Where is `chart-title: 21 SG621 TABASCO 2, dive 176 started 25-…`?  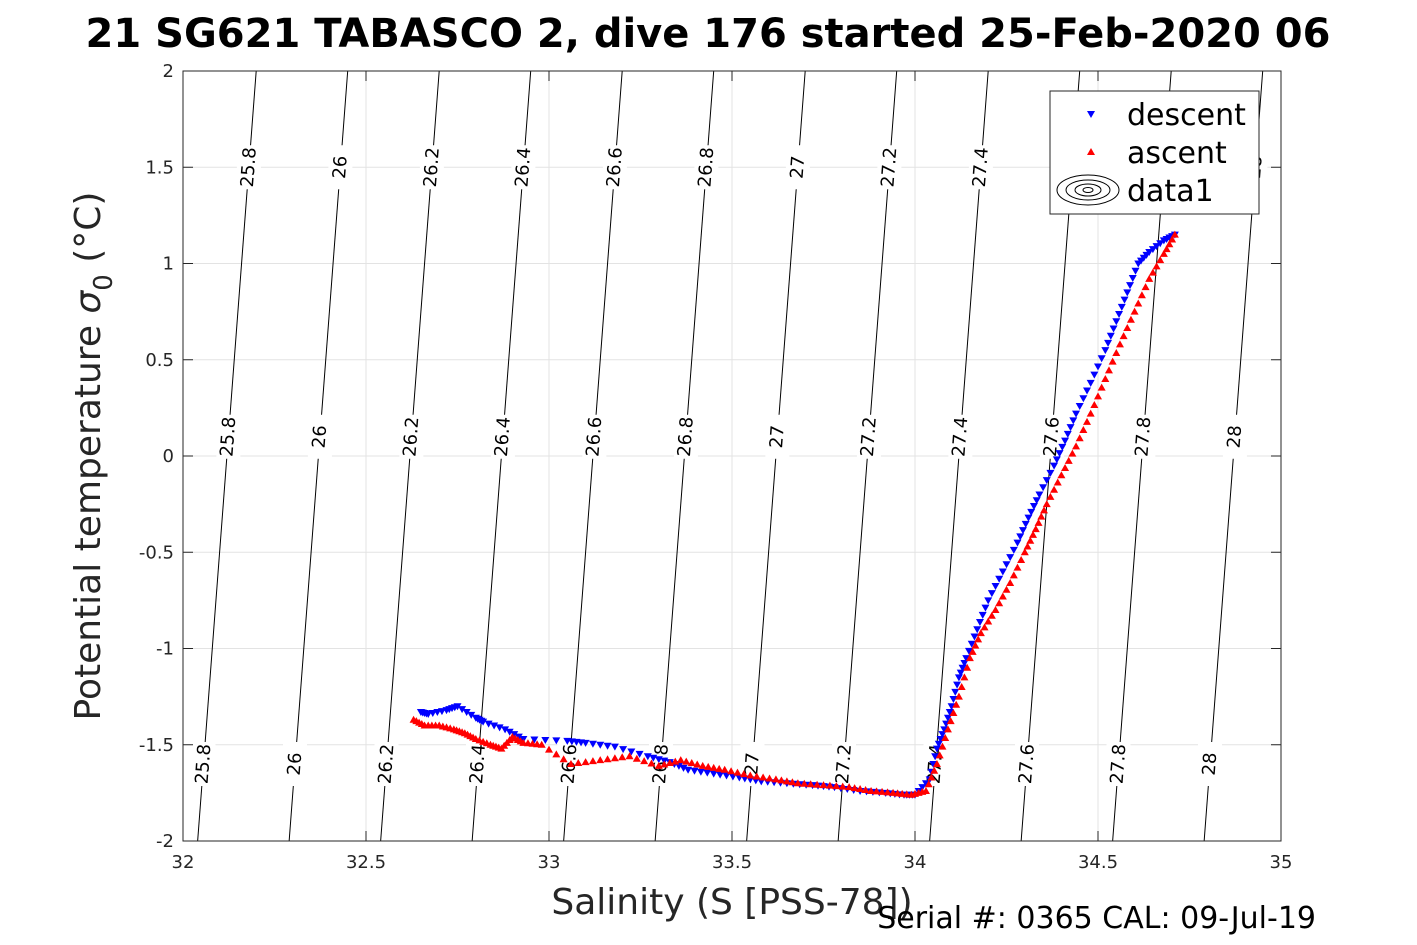
chart-title: 21 SG621 TABASCO 2, dive 176 started 25-… is located at coordinates (708, 34).